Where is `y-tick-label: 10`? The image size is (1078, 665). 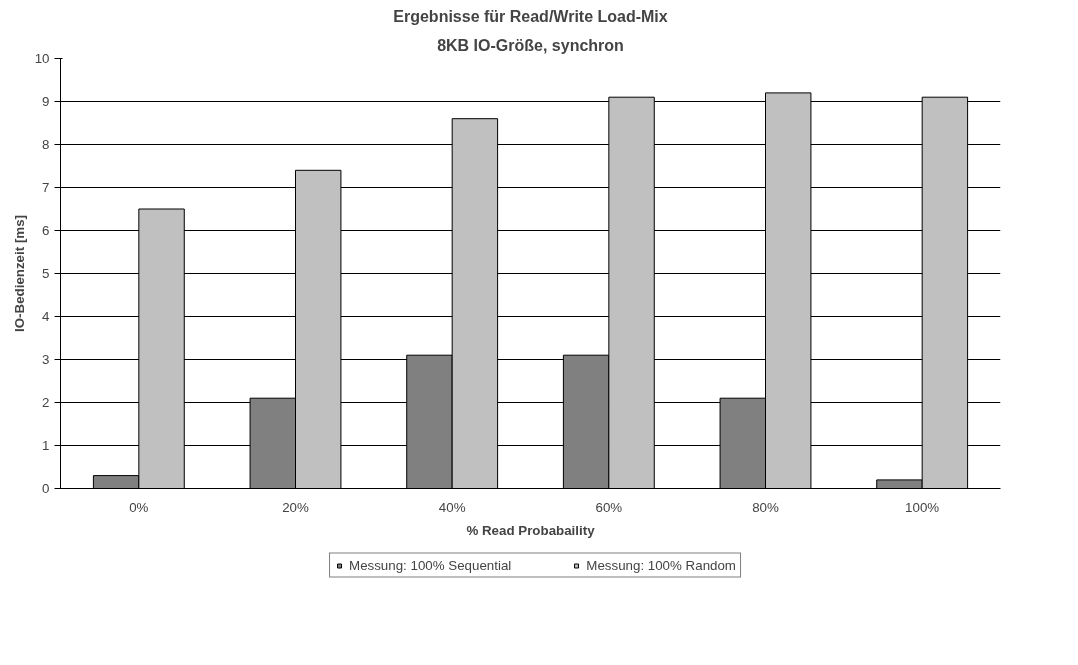 y-tick-label: 10 is located at coordinates (42, 58).